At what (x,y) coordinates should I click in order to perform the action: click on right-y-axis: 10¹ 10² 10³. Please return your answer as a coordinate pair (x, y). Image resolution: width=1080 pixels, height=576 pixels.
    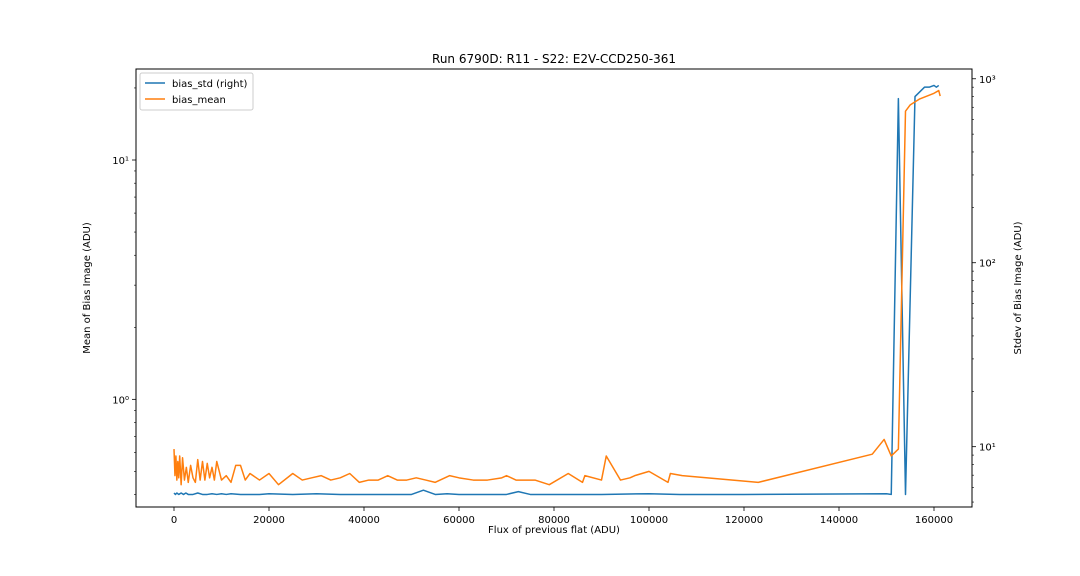
    Looking at the image, I should click on (984, 289).